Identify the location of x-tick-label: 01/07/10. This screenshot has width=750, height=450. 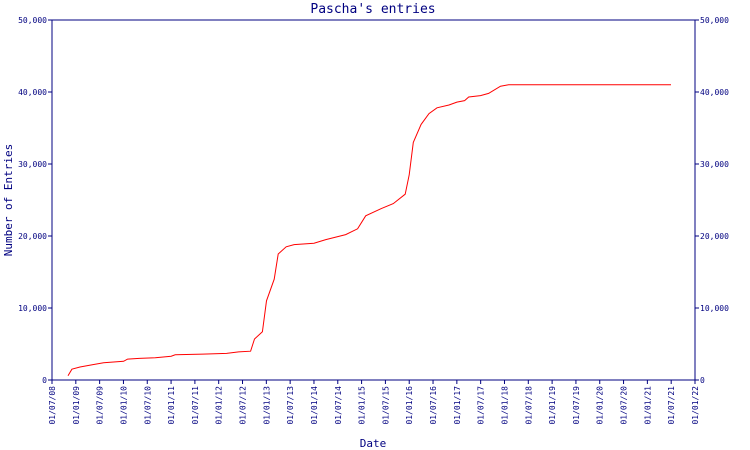
(147, 405).